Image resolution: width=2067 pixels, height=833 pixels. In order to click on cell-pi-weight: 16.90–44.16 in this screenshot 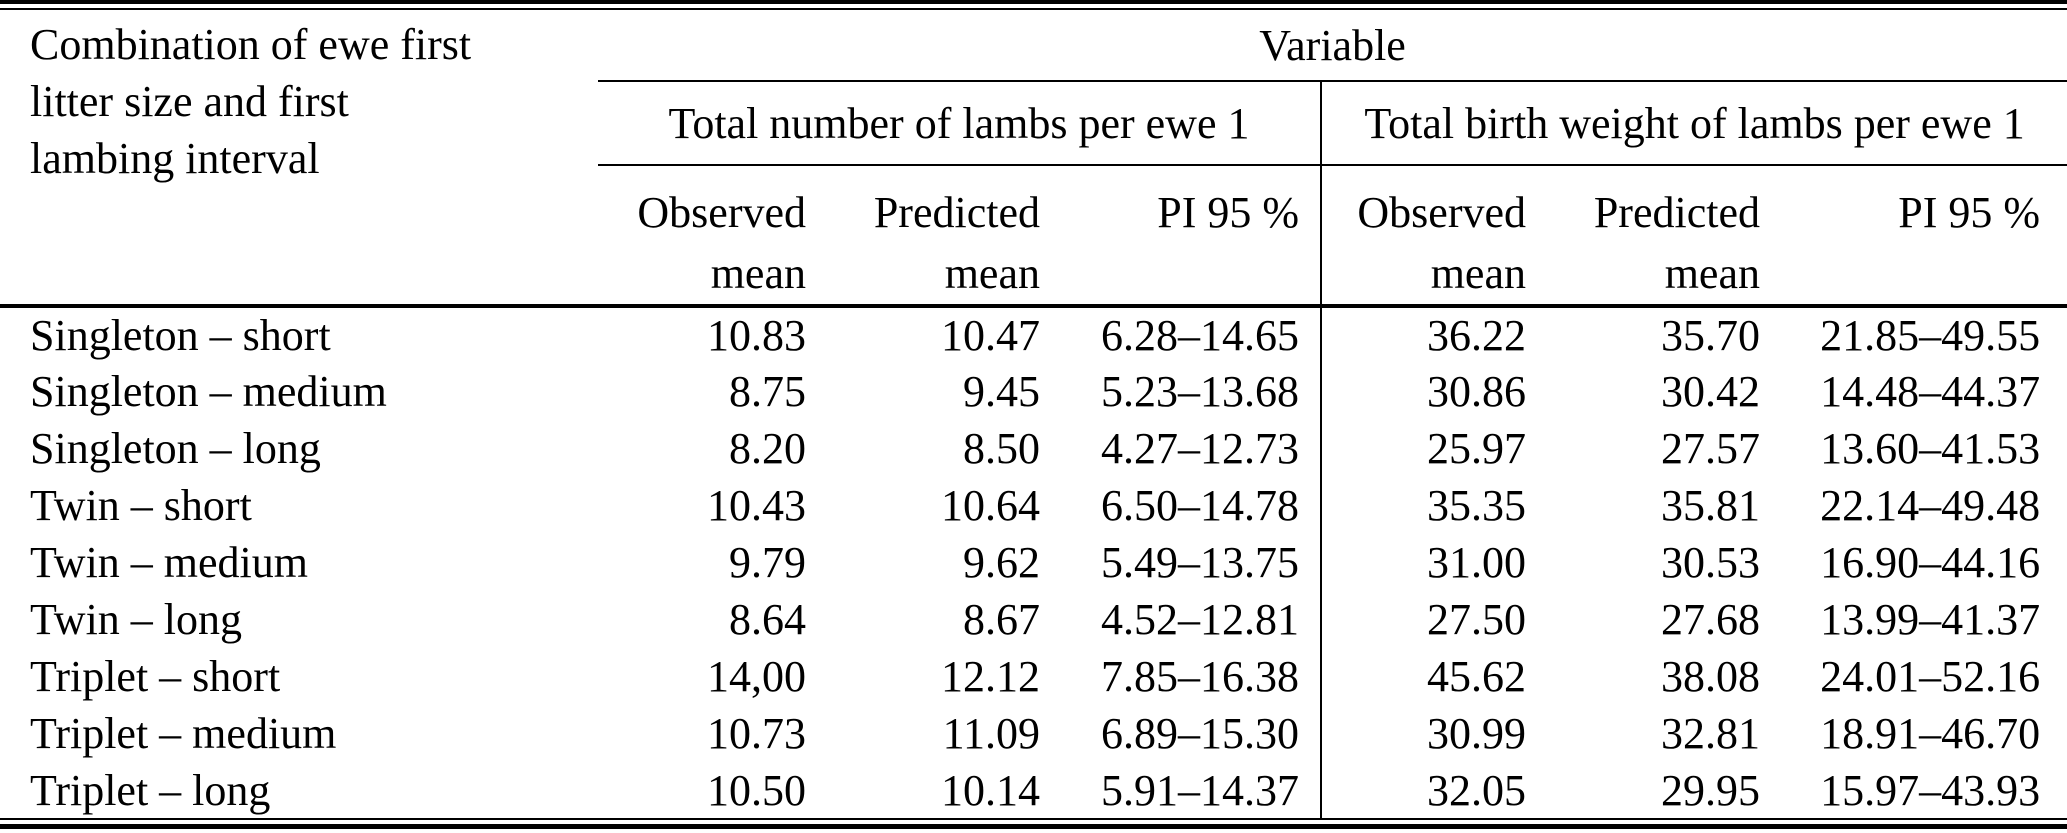, I will do `click(1930, 562)`.